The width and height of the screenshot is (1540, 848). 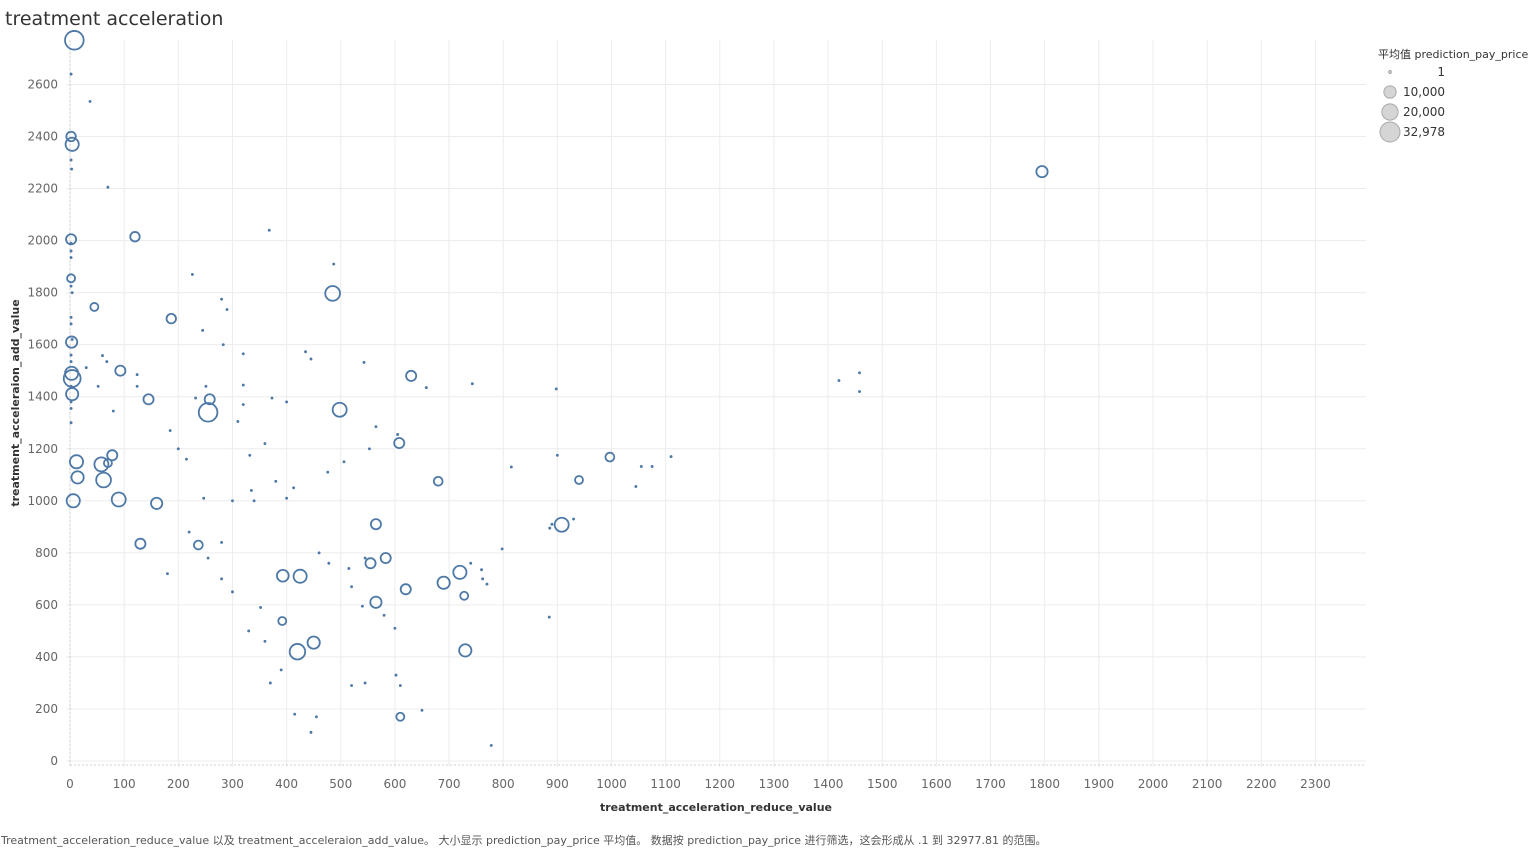 What do you see at coordinates (42, 189) in the screenshot?
I see `y-tick-label: 2200` at bounding box center [42, 189].